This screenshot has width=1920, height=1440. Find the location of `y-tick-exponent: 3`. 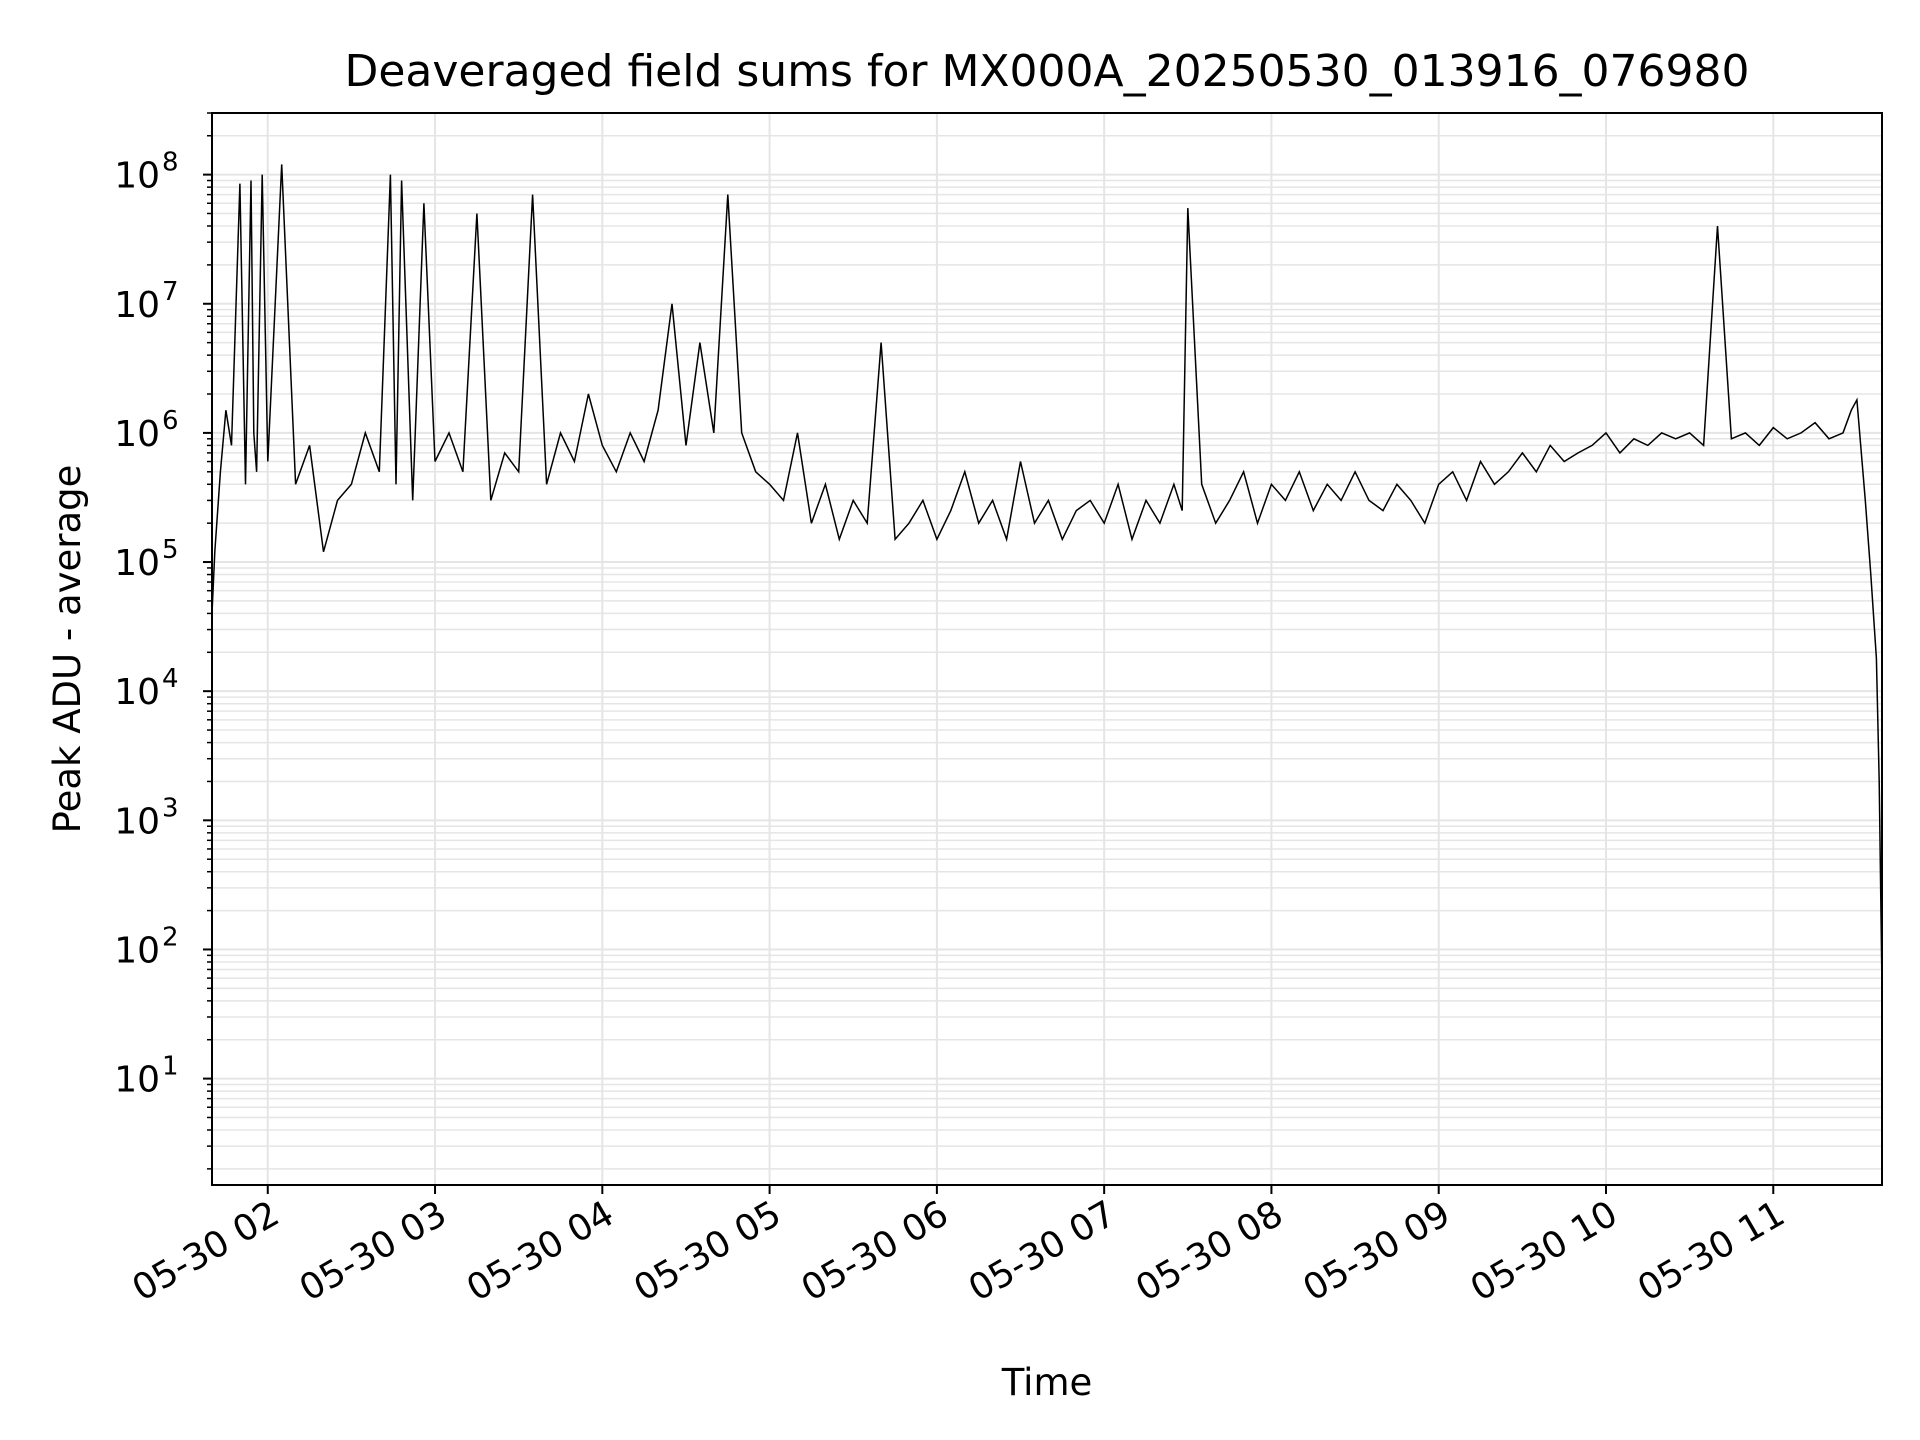

y-tick-exponent: 3 is located at coordinates (170, 808).